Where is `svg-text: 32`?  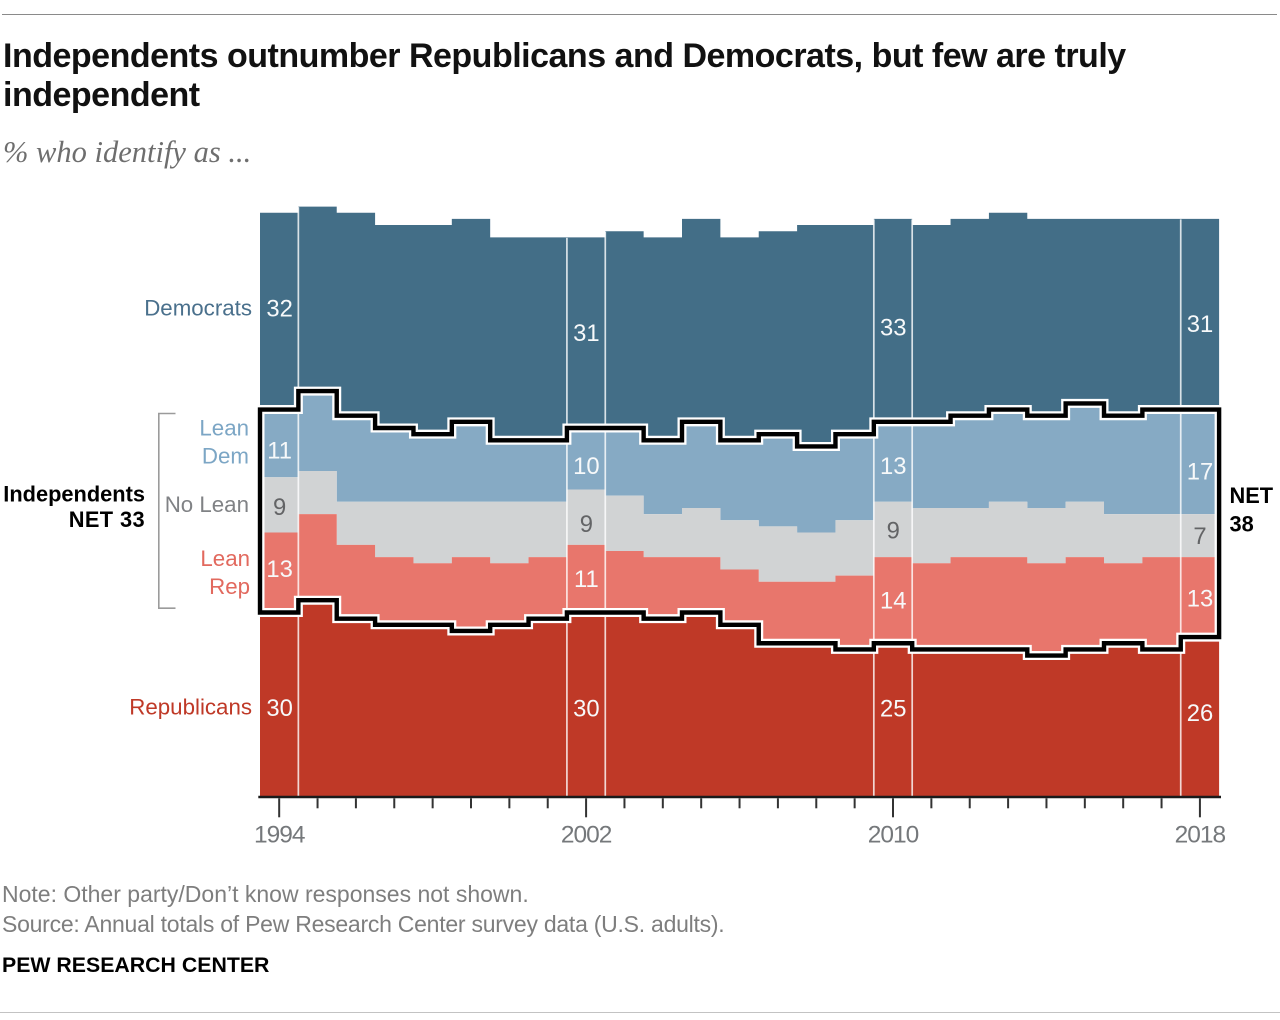
svg-text: 32 is located at coordinates (279, 308).